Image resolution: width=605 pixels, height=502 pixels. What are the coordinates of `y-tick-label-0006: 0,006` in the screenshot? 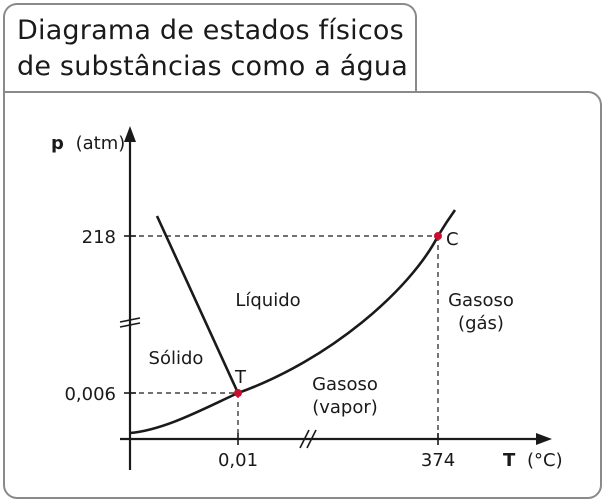 It's located at (90, 394).